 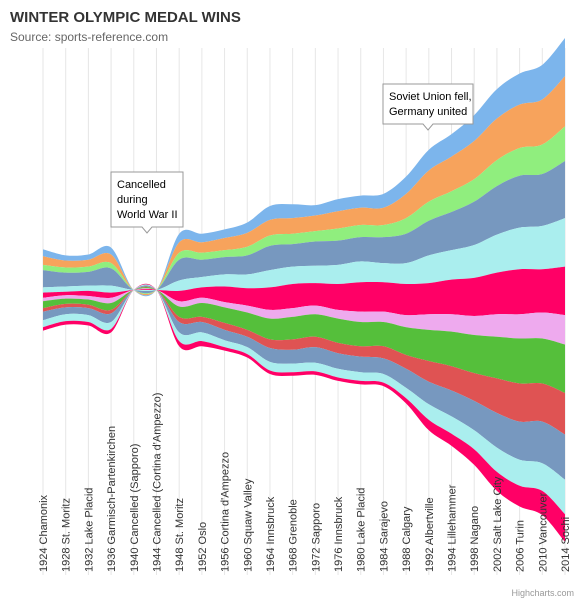 What do you see at coordinates (521, 546) in the screenshot?
I see `x-tick-label: 2006 Turin` at bounding box center [521, 546].